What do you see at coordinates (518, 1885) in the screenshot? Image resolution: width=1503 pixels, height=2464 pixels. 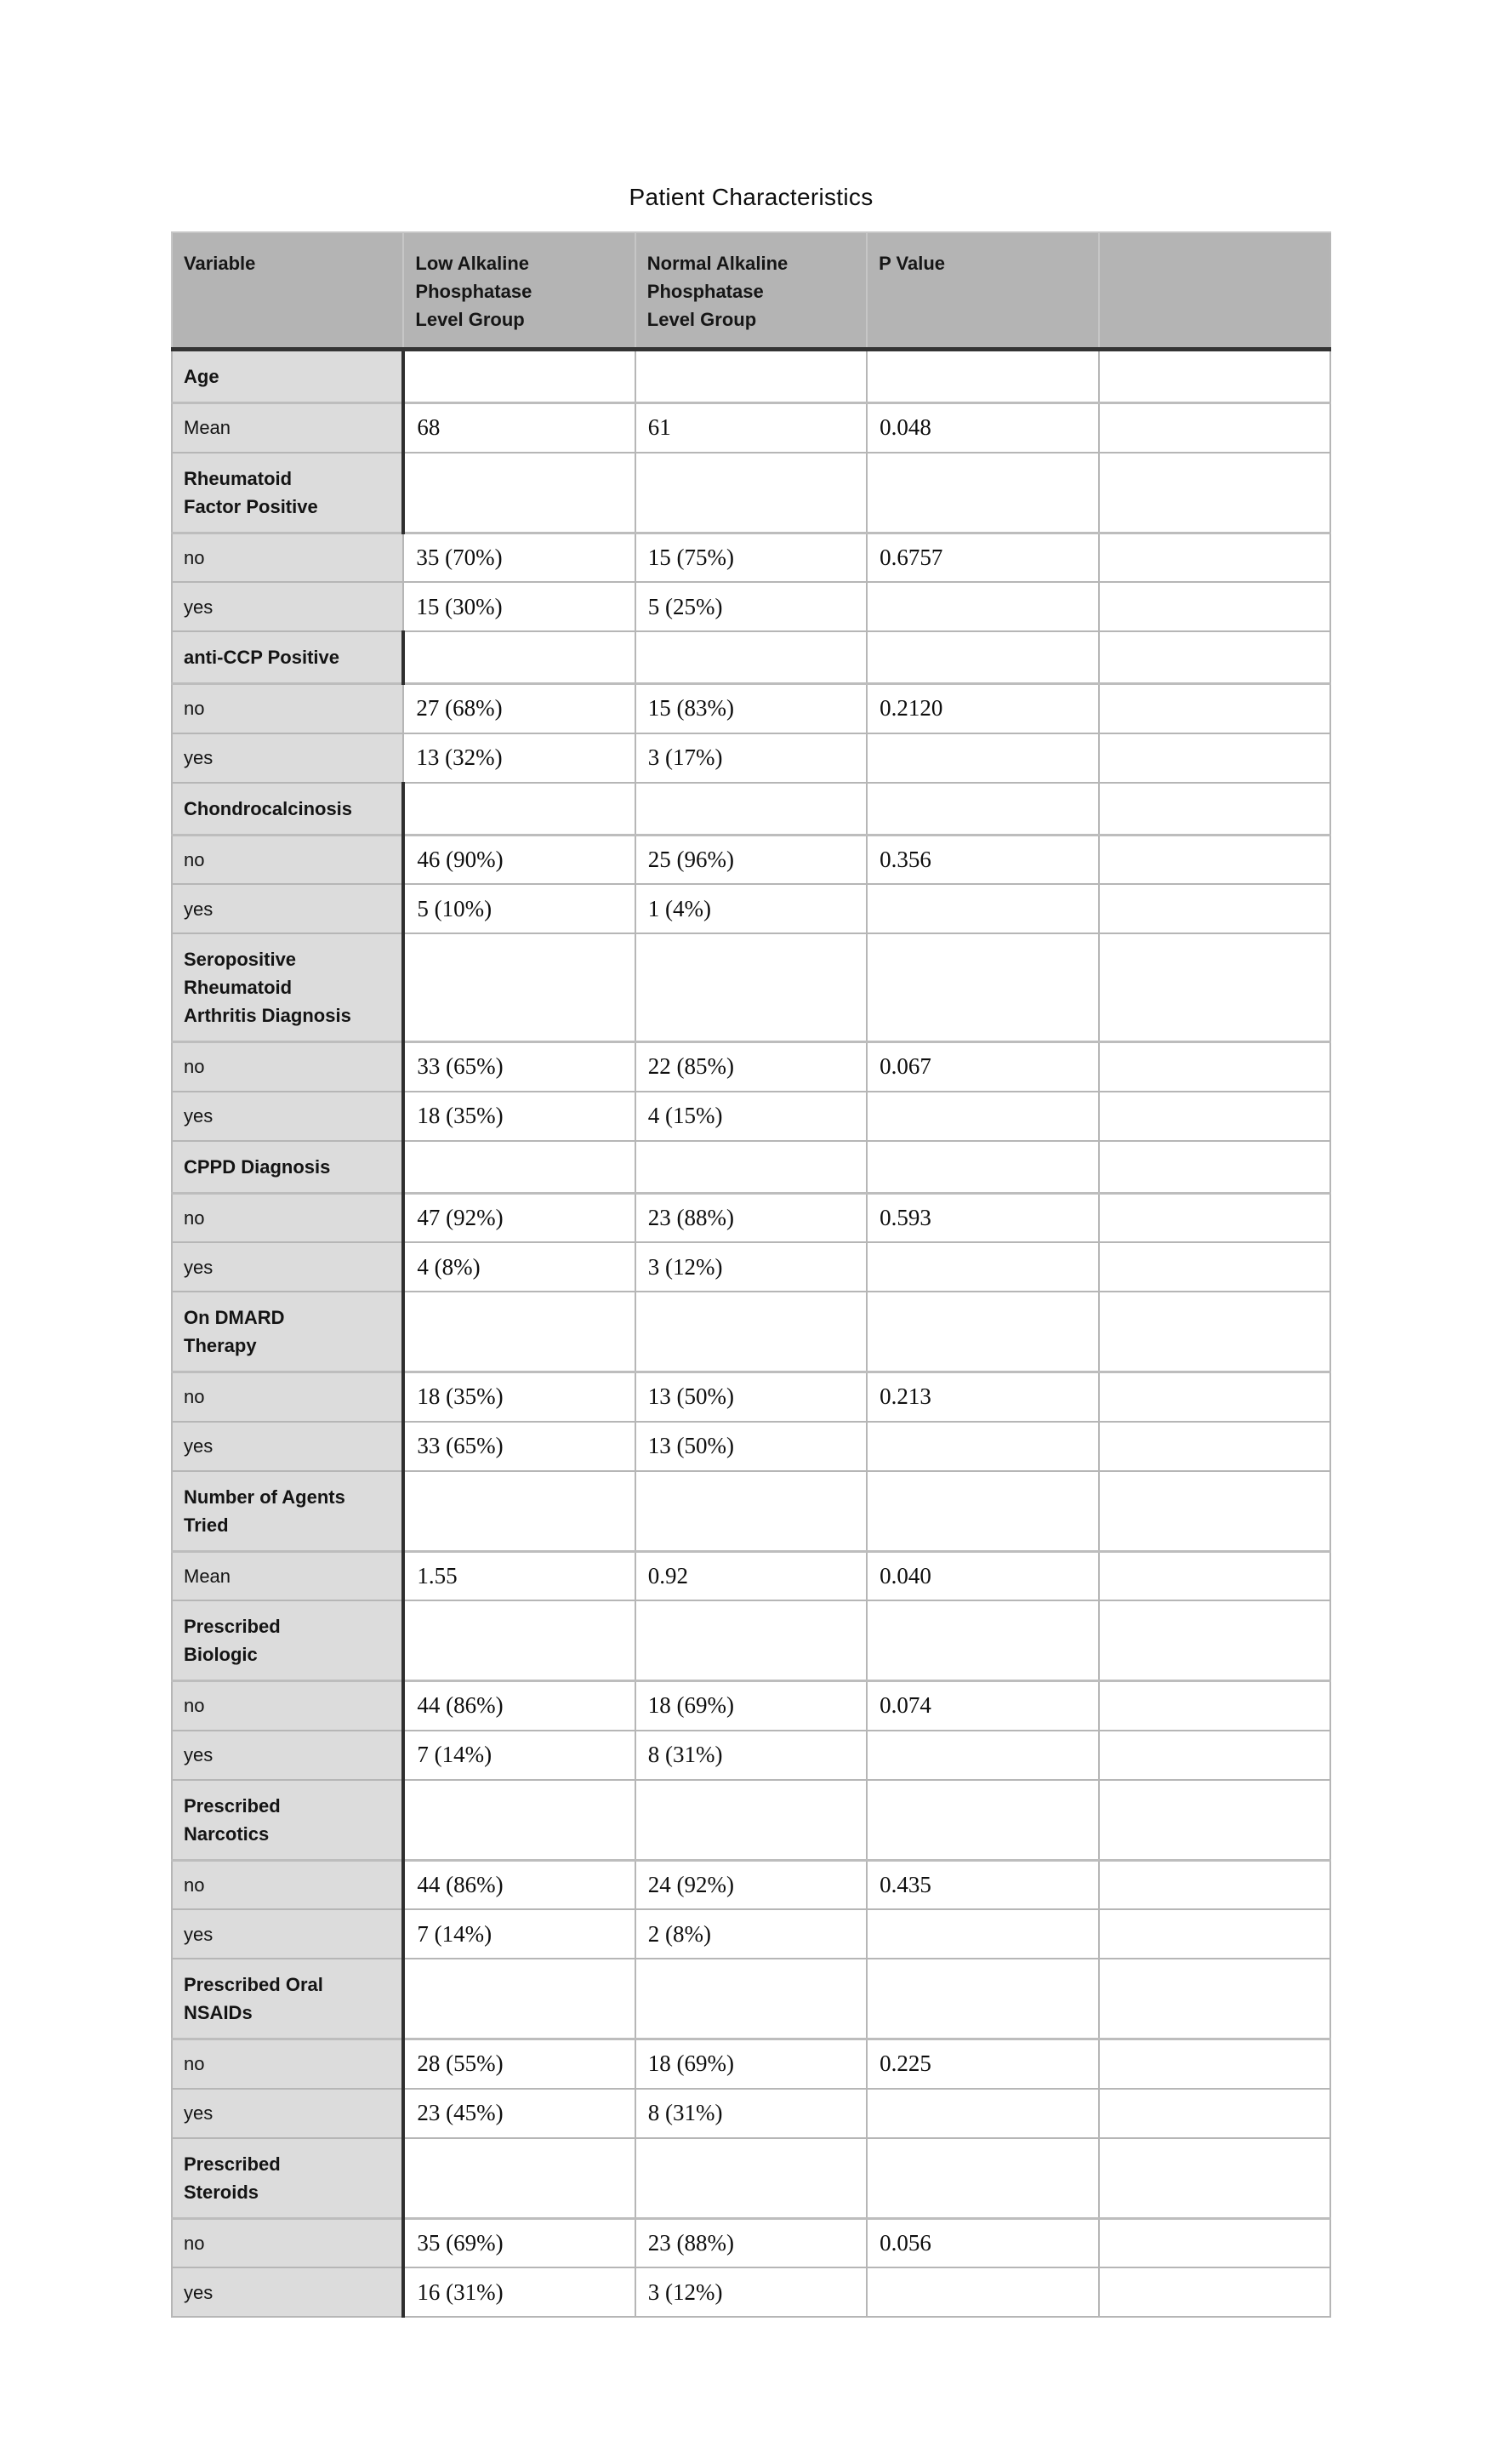 I see `cell-low-group-value: 44 (86%)` at bounding box center [518, 1885].